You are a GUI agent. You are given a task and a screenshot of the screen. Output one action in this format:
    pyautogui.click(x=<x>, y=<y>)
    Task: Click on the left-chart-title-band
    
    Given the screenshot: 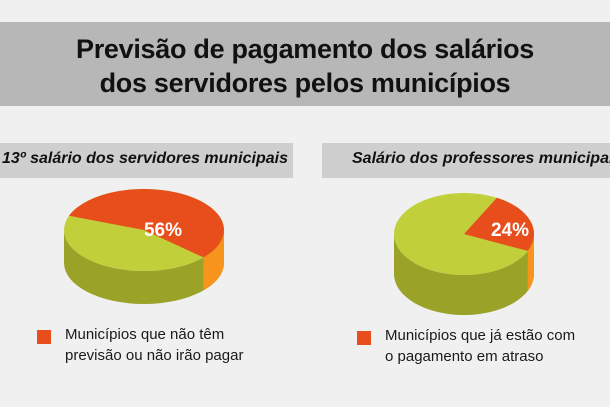 What is the action you would take?
    pyautogui.click(x=146, y=160)
    